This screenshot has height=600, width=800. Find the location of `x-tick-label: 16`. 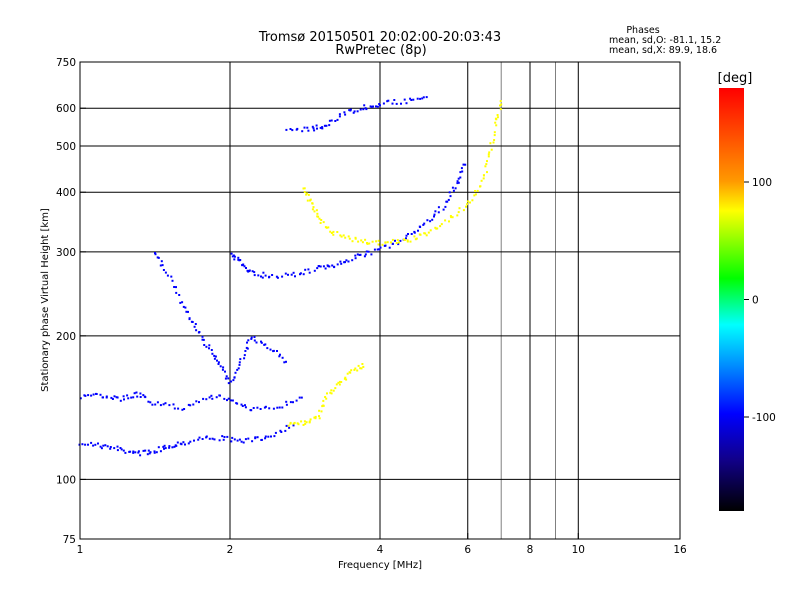

x-tick-label: 16 is located at coordinates (680, 550).